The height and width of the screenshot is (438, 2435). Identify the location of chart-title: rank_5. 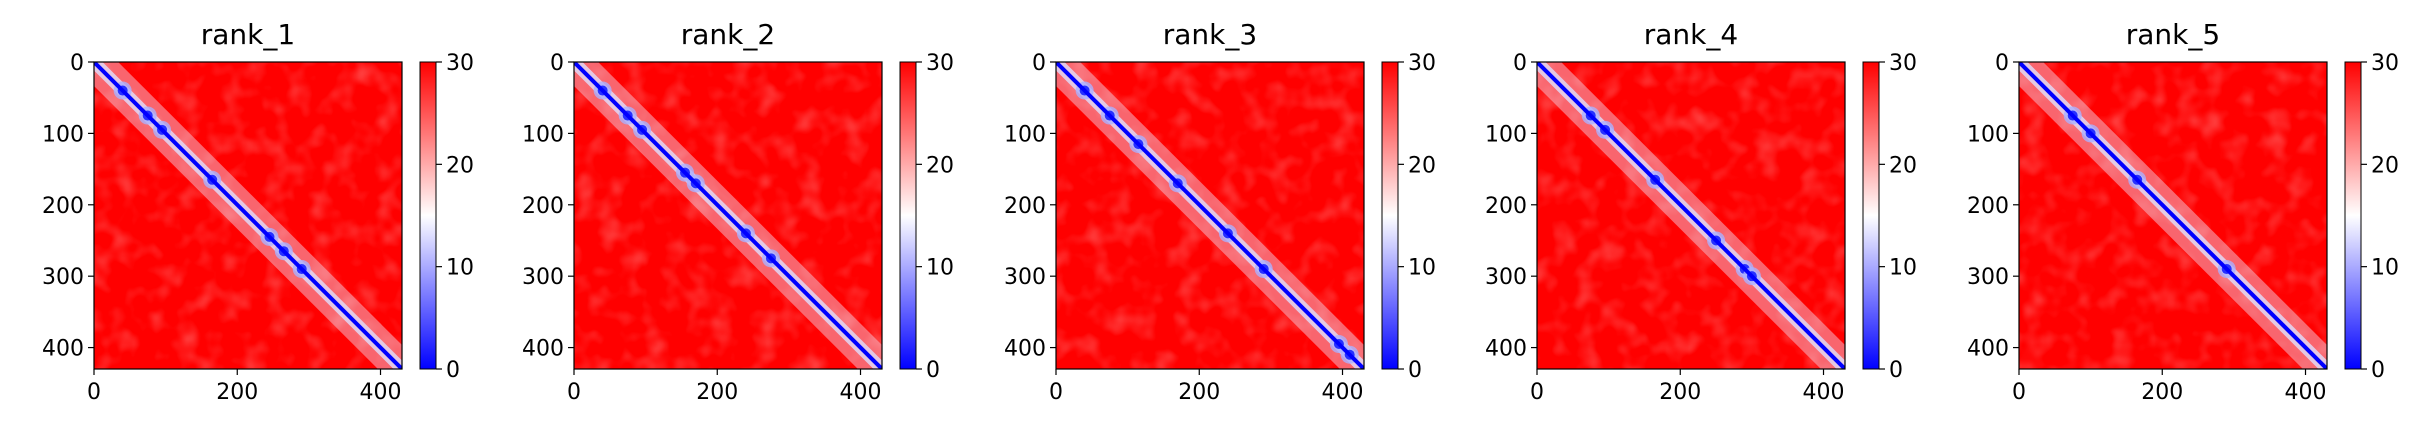
(2173, 34).